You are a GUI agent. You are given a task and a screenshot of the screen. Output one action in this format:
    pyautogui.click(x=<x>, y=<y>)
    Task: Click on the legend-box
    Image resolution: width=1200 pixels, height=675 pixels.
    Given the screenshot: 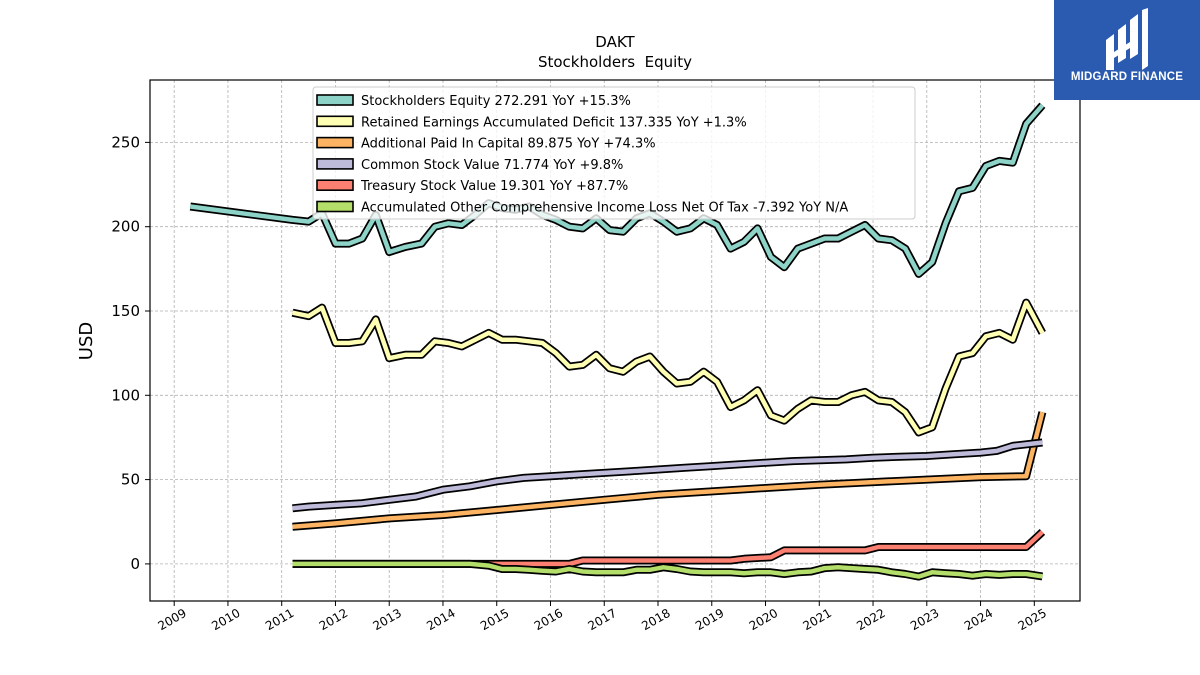 What is the action you would take?
    pyautogui.click(x=614, y=153)
    